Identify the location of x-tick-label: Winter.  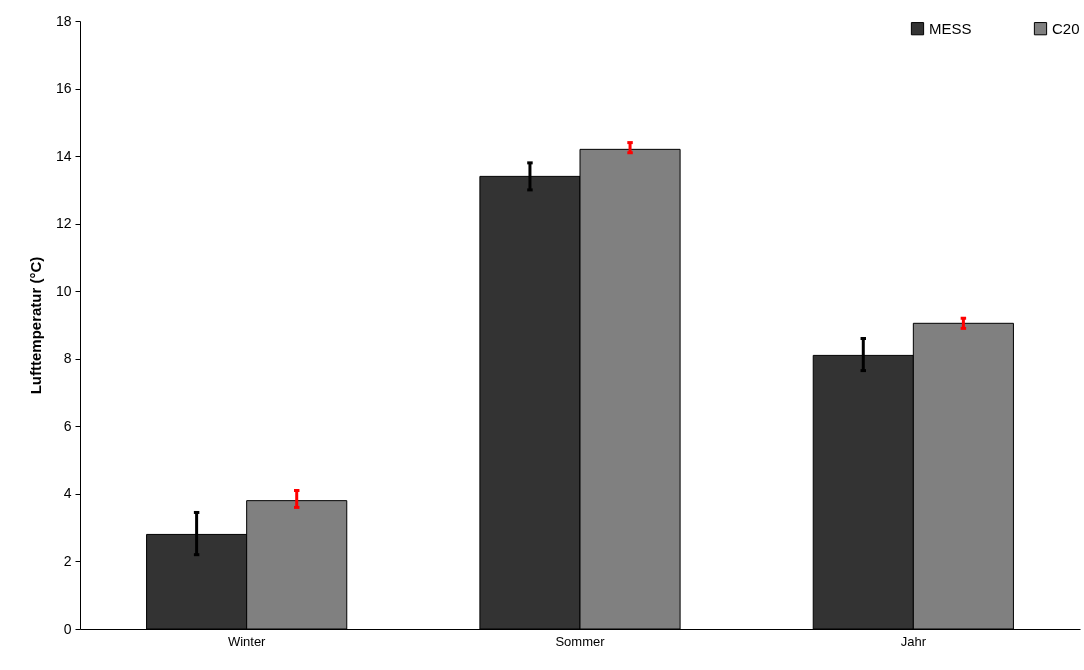
(247, 641).